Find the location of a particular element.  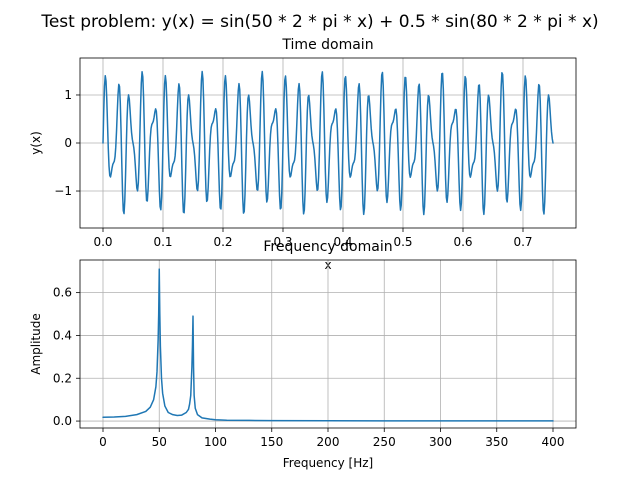

time-domain-xtick-label: 0.3 is located at coordinates (282, 242).